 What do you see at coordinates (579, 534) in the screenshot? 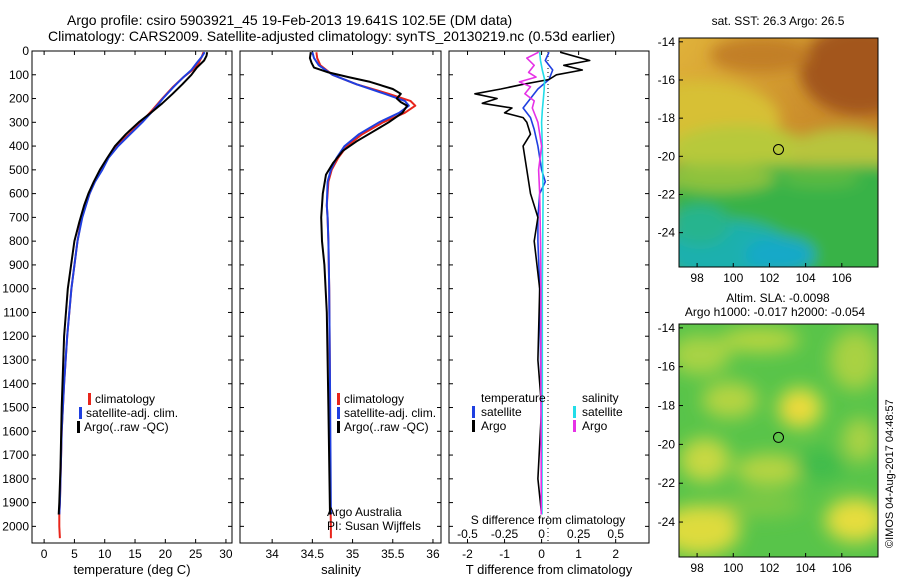
I see `s-diff-tick-label: 0.25` at bounding box center [579, 534].